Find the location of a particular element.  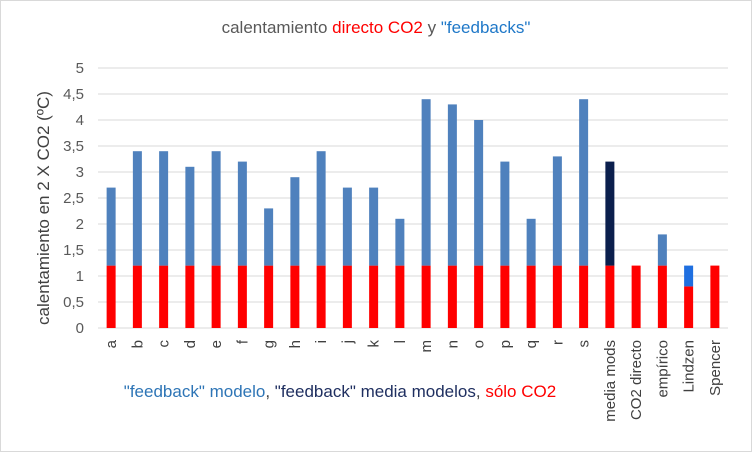

x-tick-label: m is located at coordinates (426, 346).